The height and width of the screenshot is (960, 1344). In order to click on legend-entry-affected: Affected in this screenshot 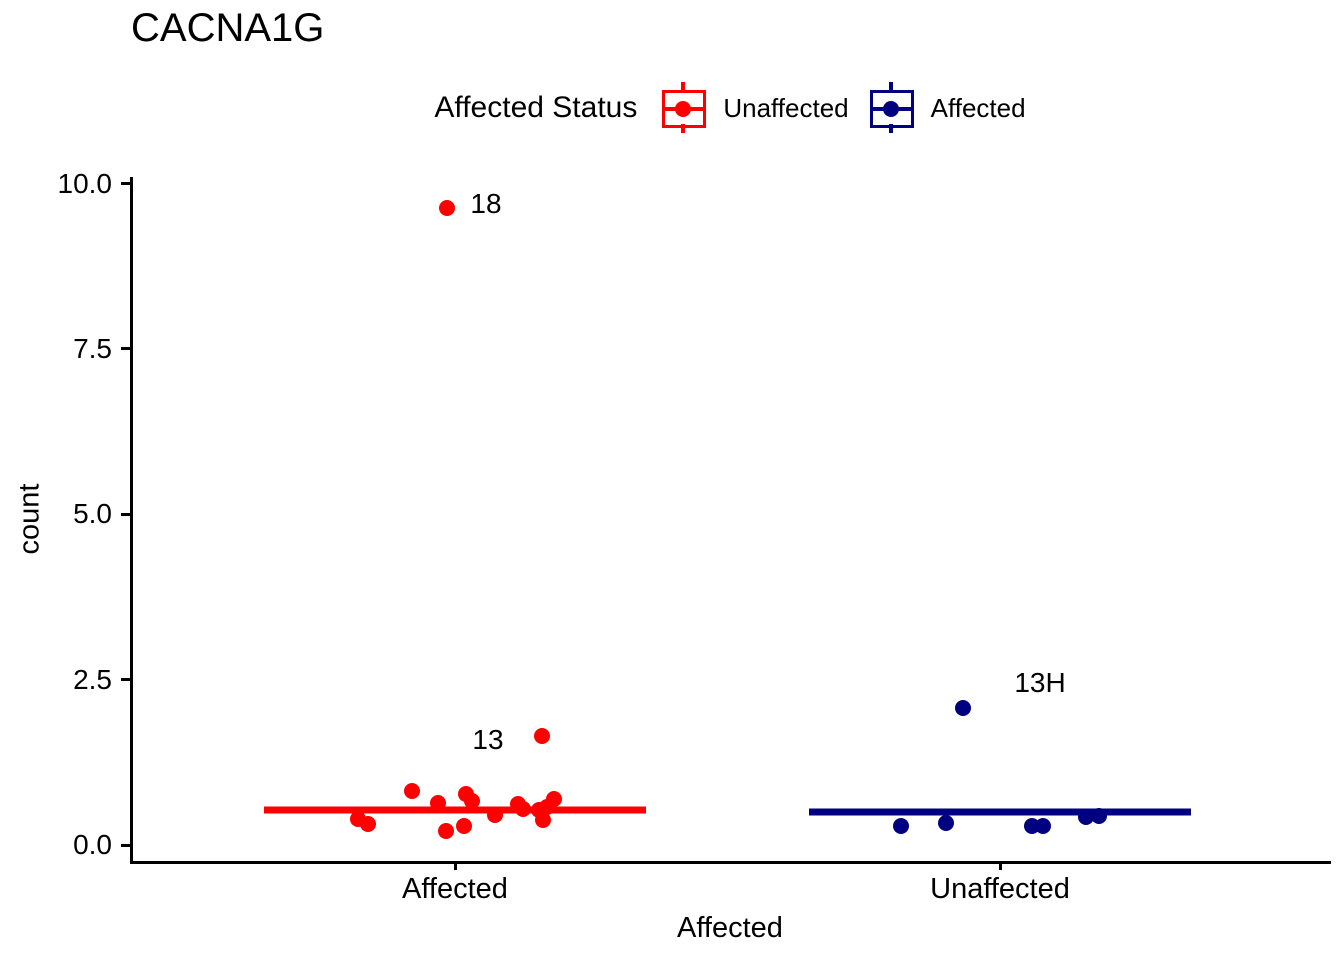, I will do `click(947, 108)`.